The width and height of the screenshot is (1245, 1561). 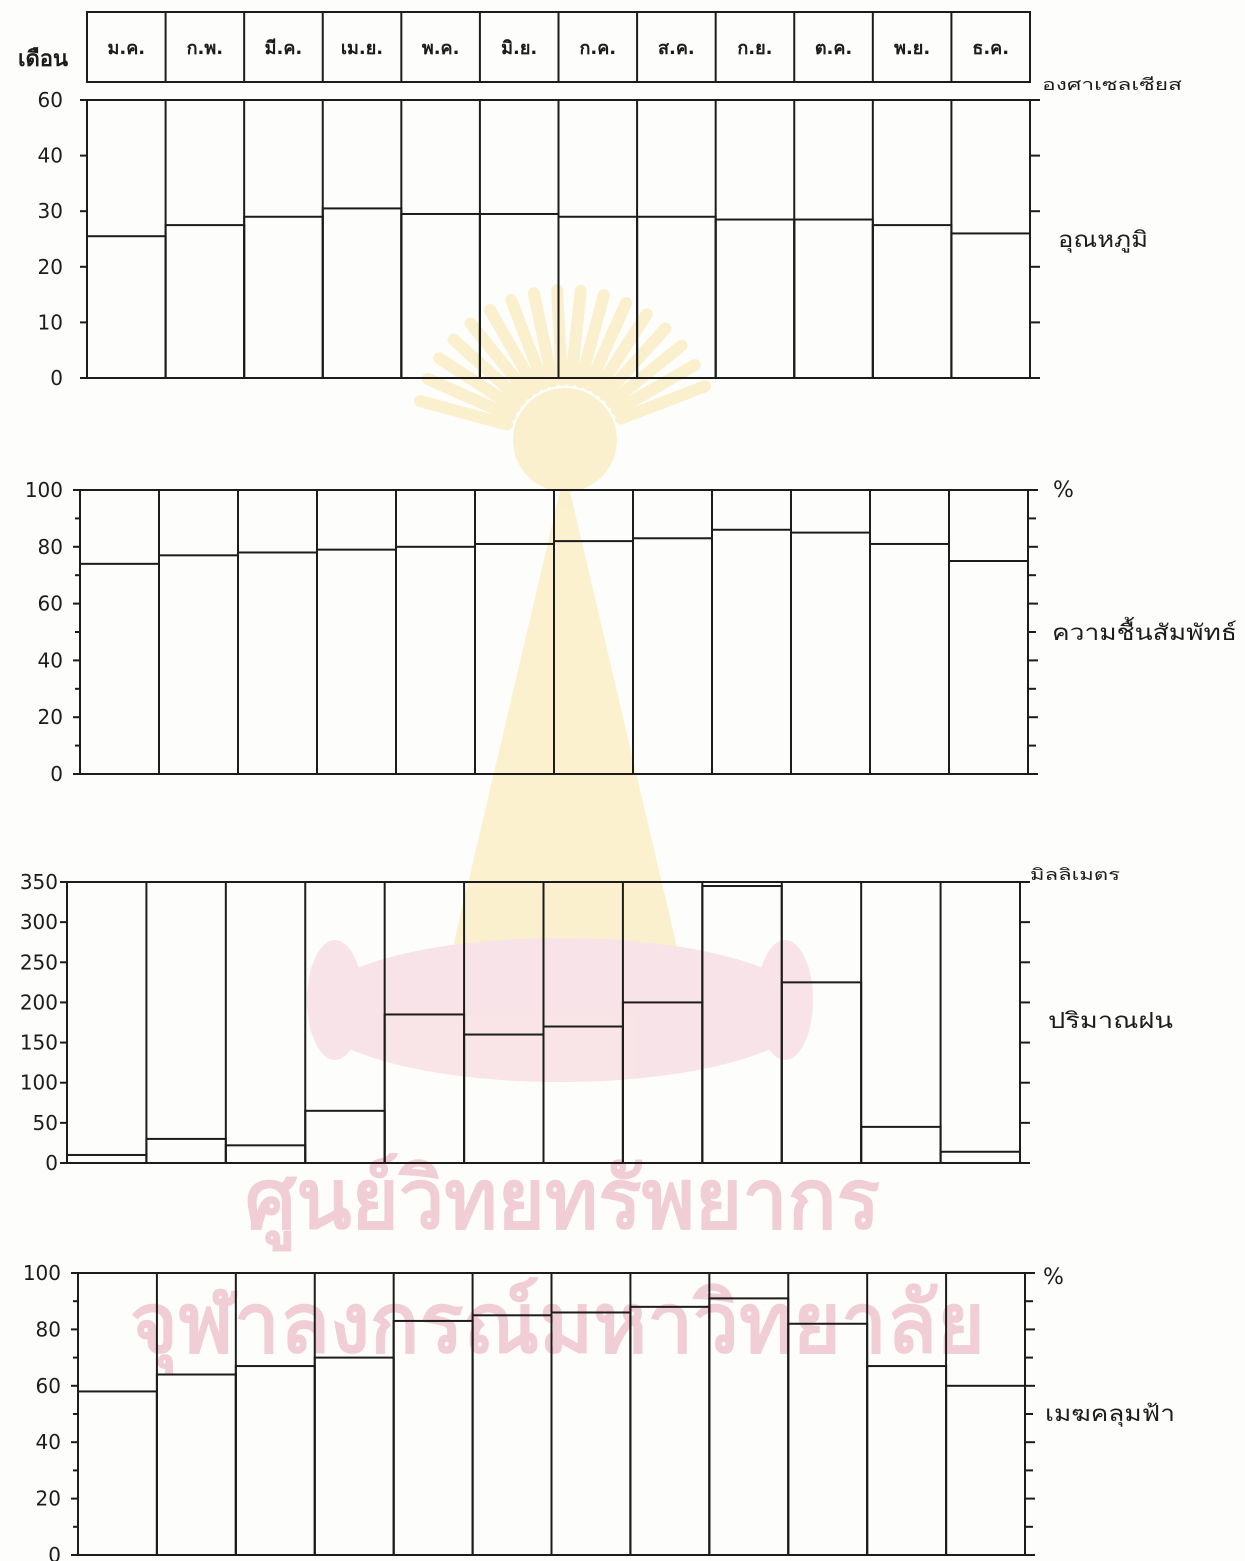 I want to click on watermark-text-line1: ศูนย์วิทยทรัพยากร, so click(x=562, y=1201).